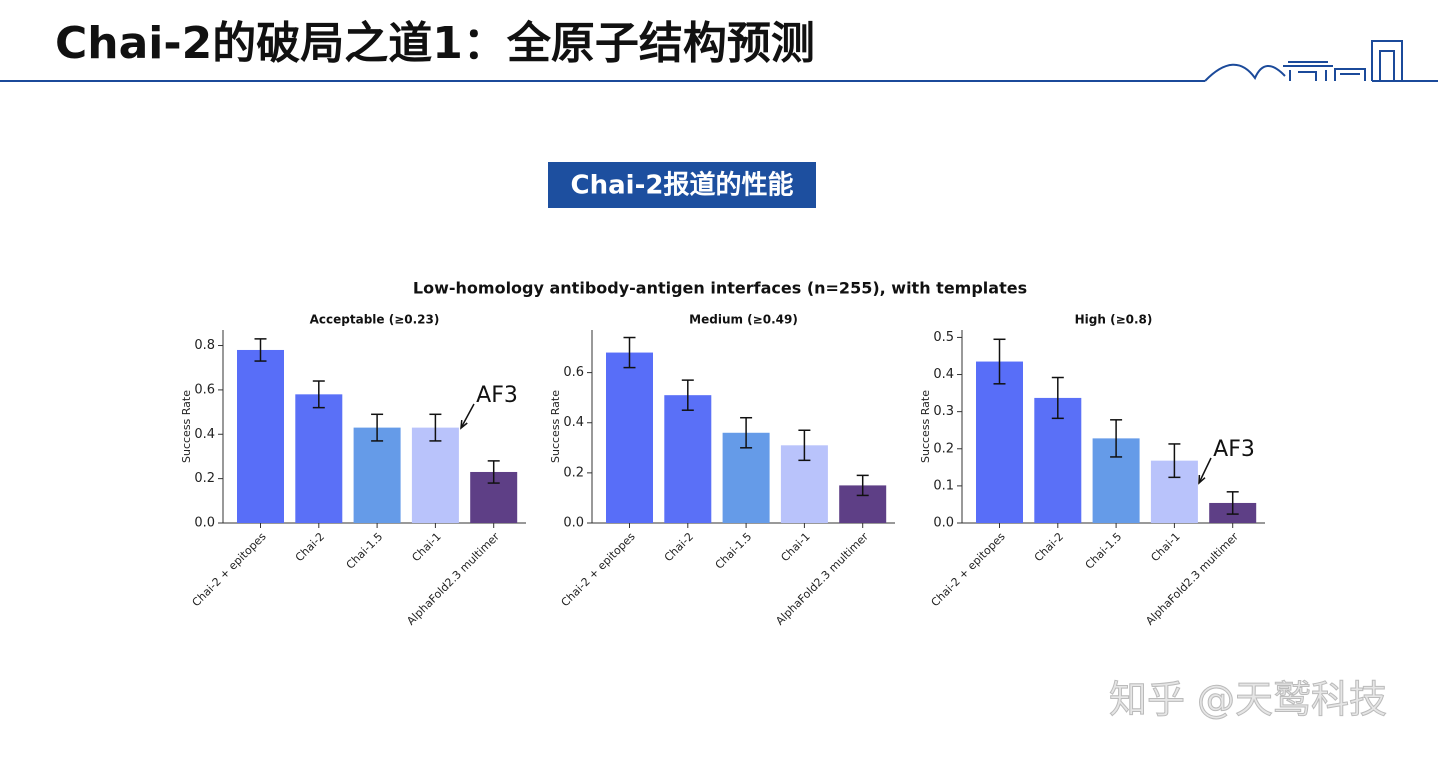  I want to click on panel-title: Medium (≥0.49), so click(743, 320).